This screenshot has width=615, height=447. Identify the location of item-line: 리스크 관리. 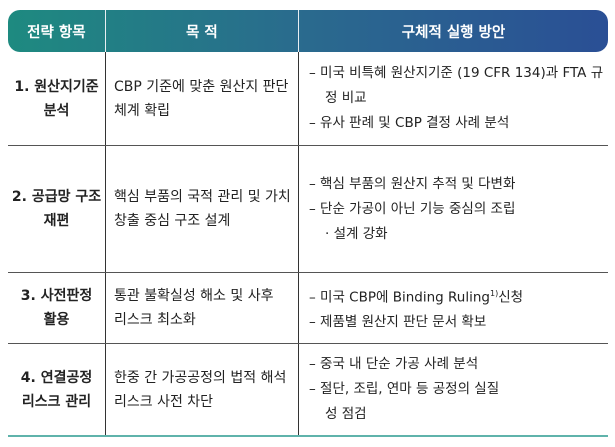
(56, 401).